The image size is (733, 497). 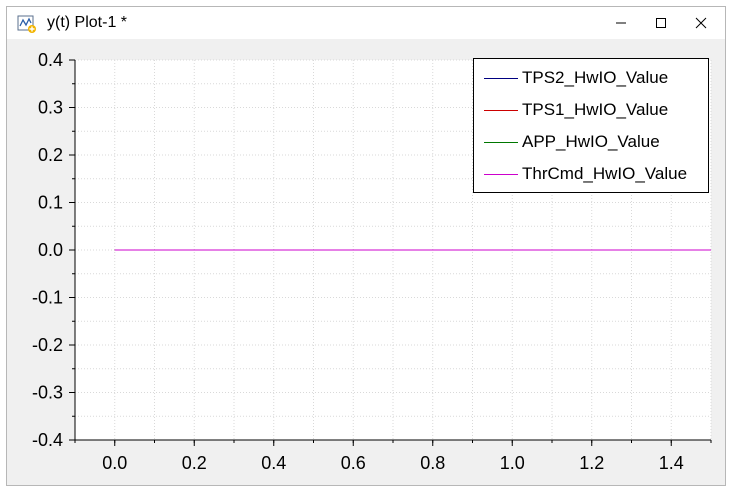 What do you see at coordinates (47, 393) in the screenshot?
I see `y-tick-label: -0.3` at bounding box center [47, 393].